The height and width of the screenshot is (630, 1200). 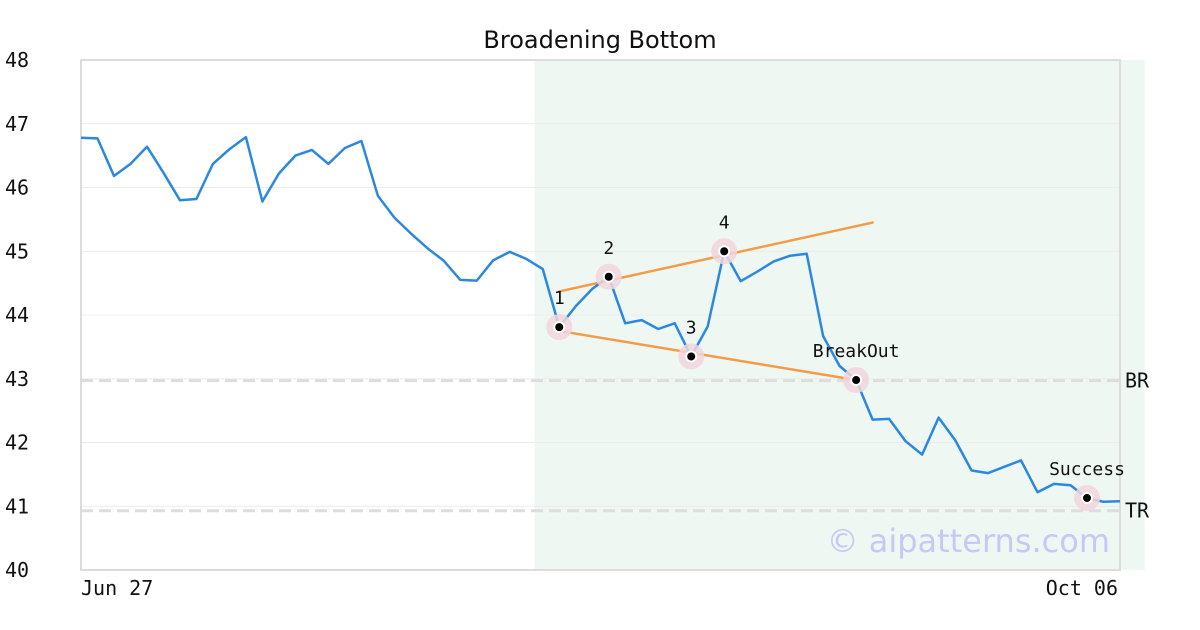 I want to click on y-tick-label: 44, so click(x=17, y=315).